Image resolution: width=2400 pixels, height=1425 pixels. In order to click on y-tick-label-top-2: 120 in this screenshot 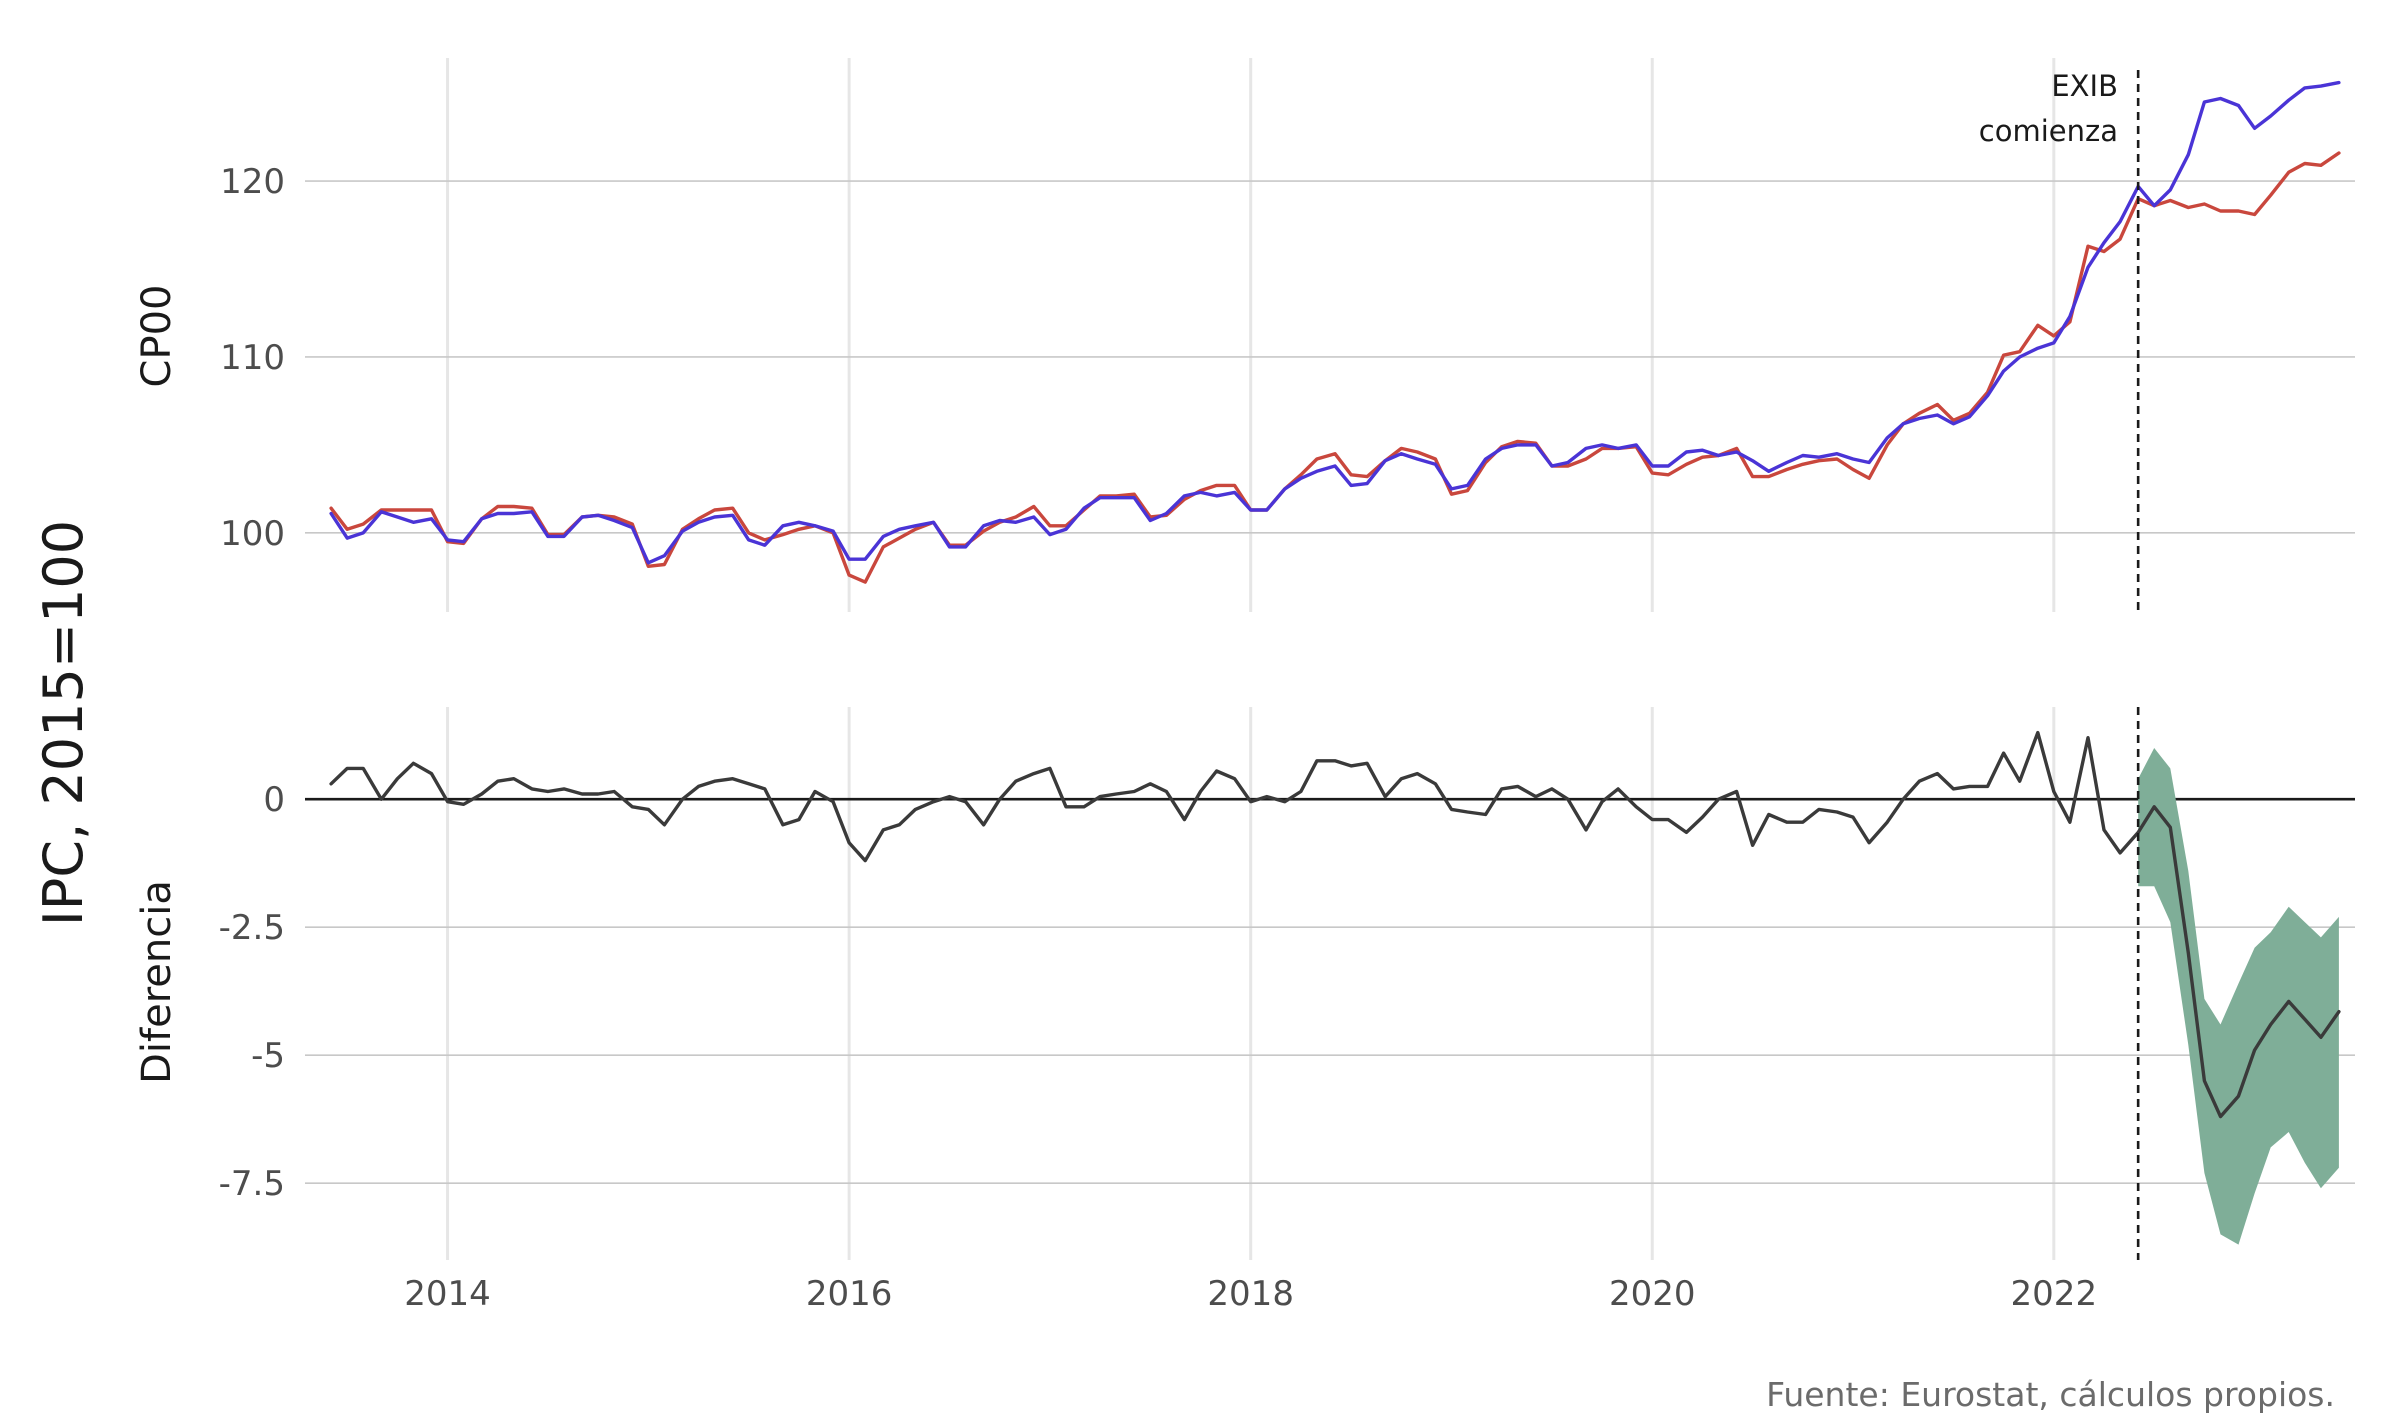, I will do `click(252, 182)`.